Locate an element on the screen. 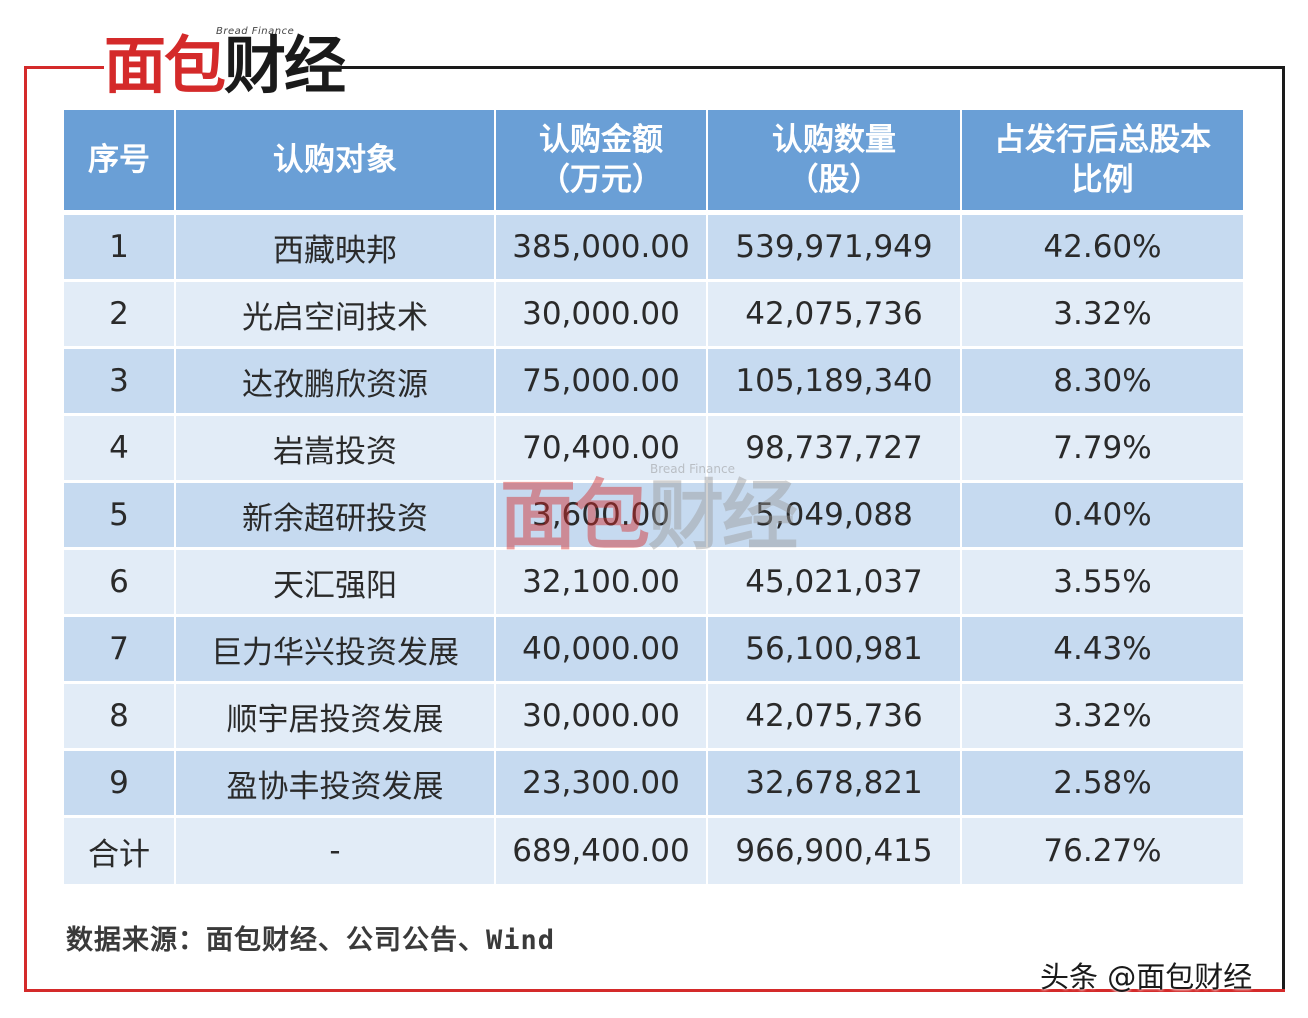 This screenshot has height=1018, width=1308. cell-quantity: 5,049,088 is located at coordinates (835, 516).